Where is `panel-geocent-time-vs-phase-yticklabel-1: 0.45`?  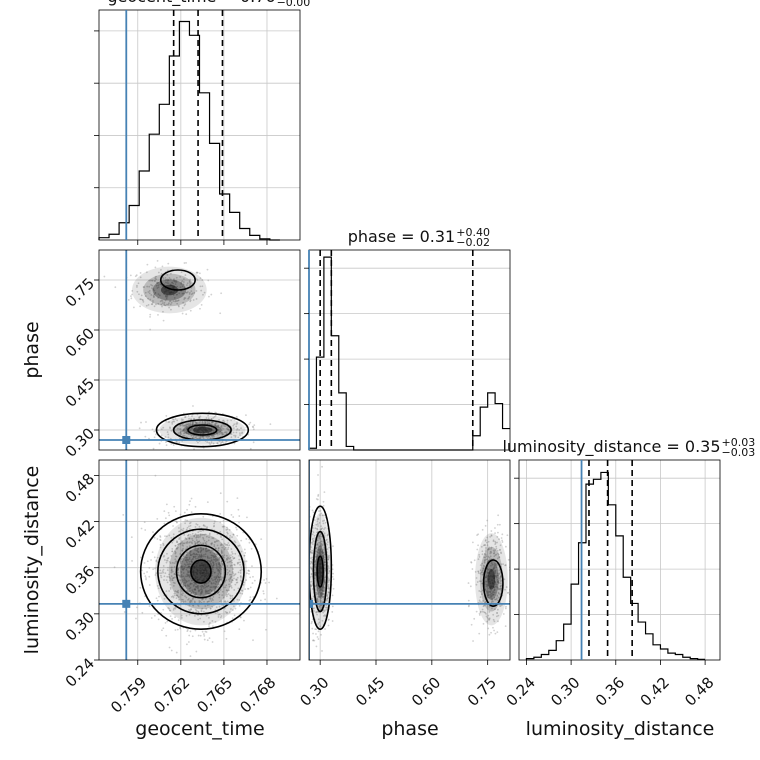
panel-geocent-time-vs-phase-yticklabel-1: 0.45 is located at coordinates (80, 392).